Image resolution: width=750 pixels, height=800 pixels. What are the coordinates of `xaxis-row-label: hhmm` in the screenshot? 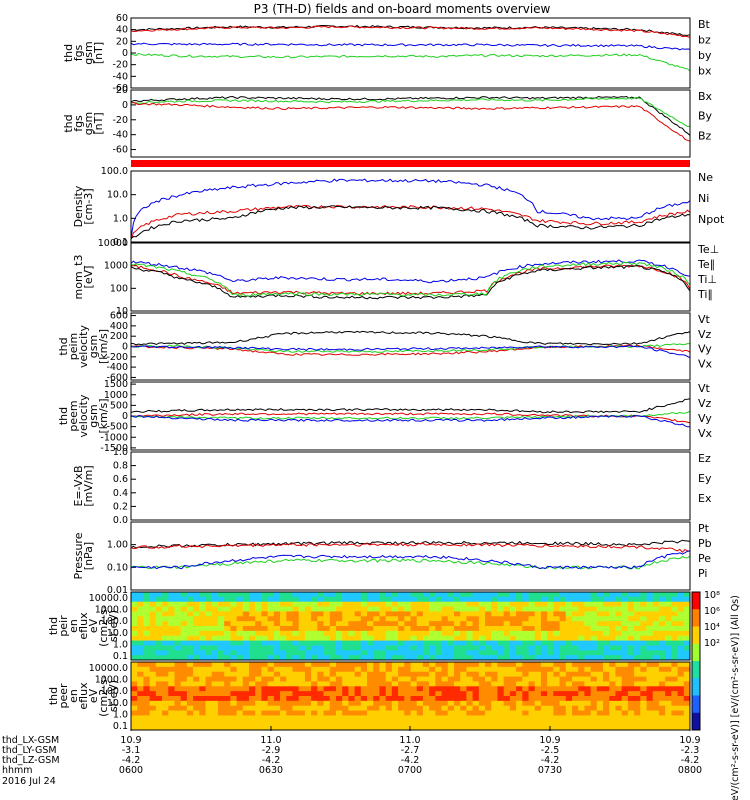 It's located at (17, 770).